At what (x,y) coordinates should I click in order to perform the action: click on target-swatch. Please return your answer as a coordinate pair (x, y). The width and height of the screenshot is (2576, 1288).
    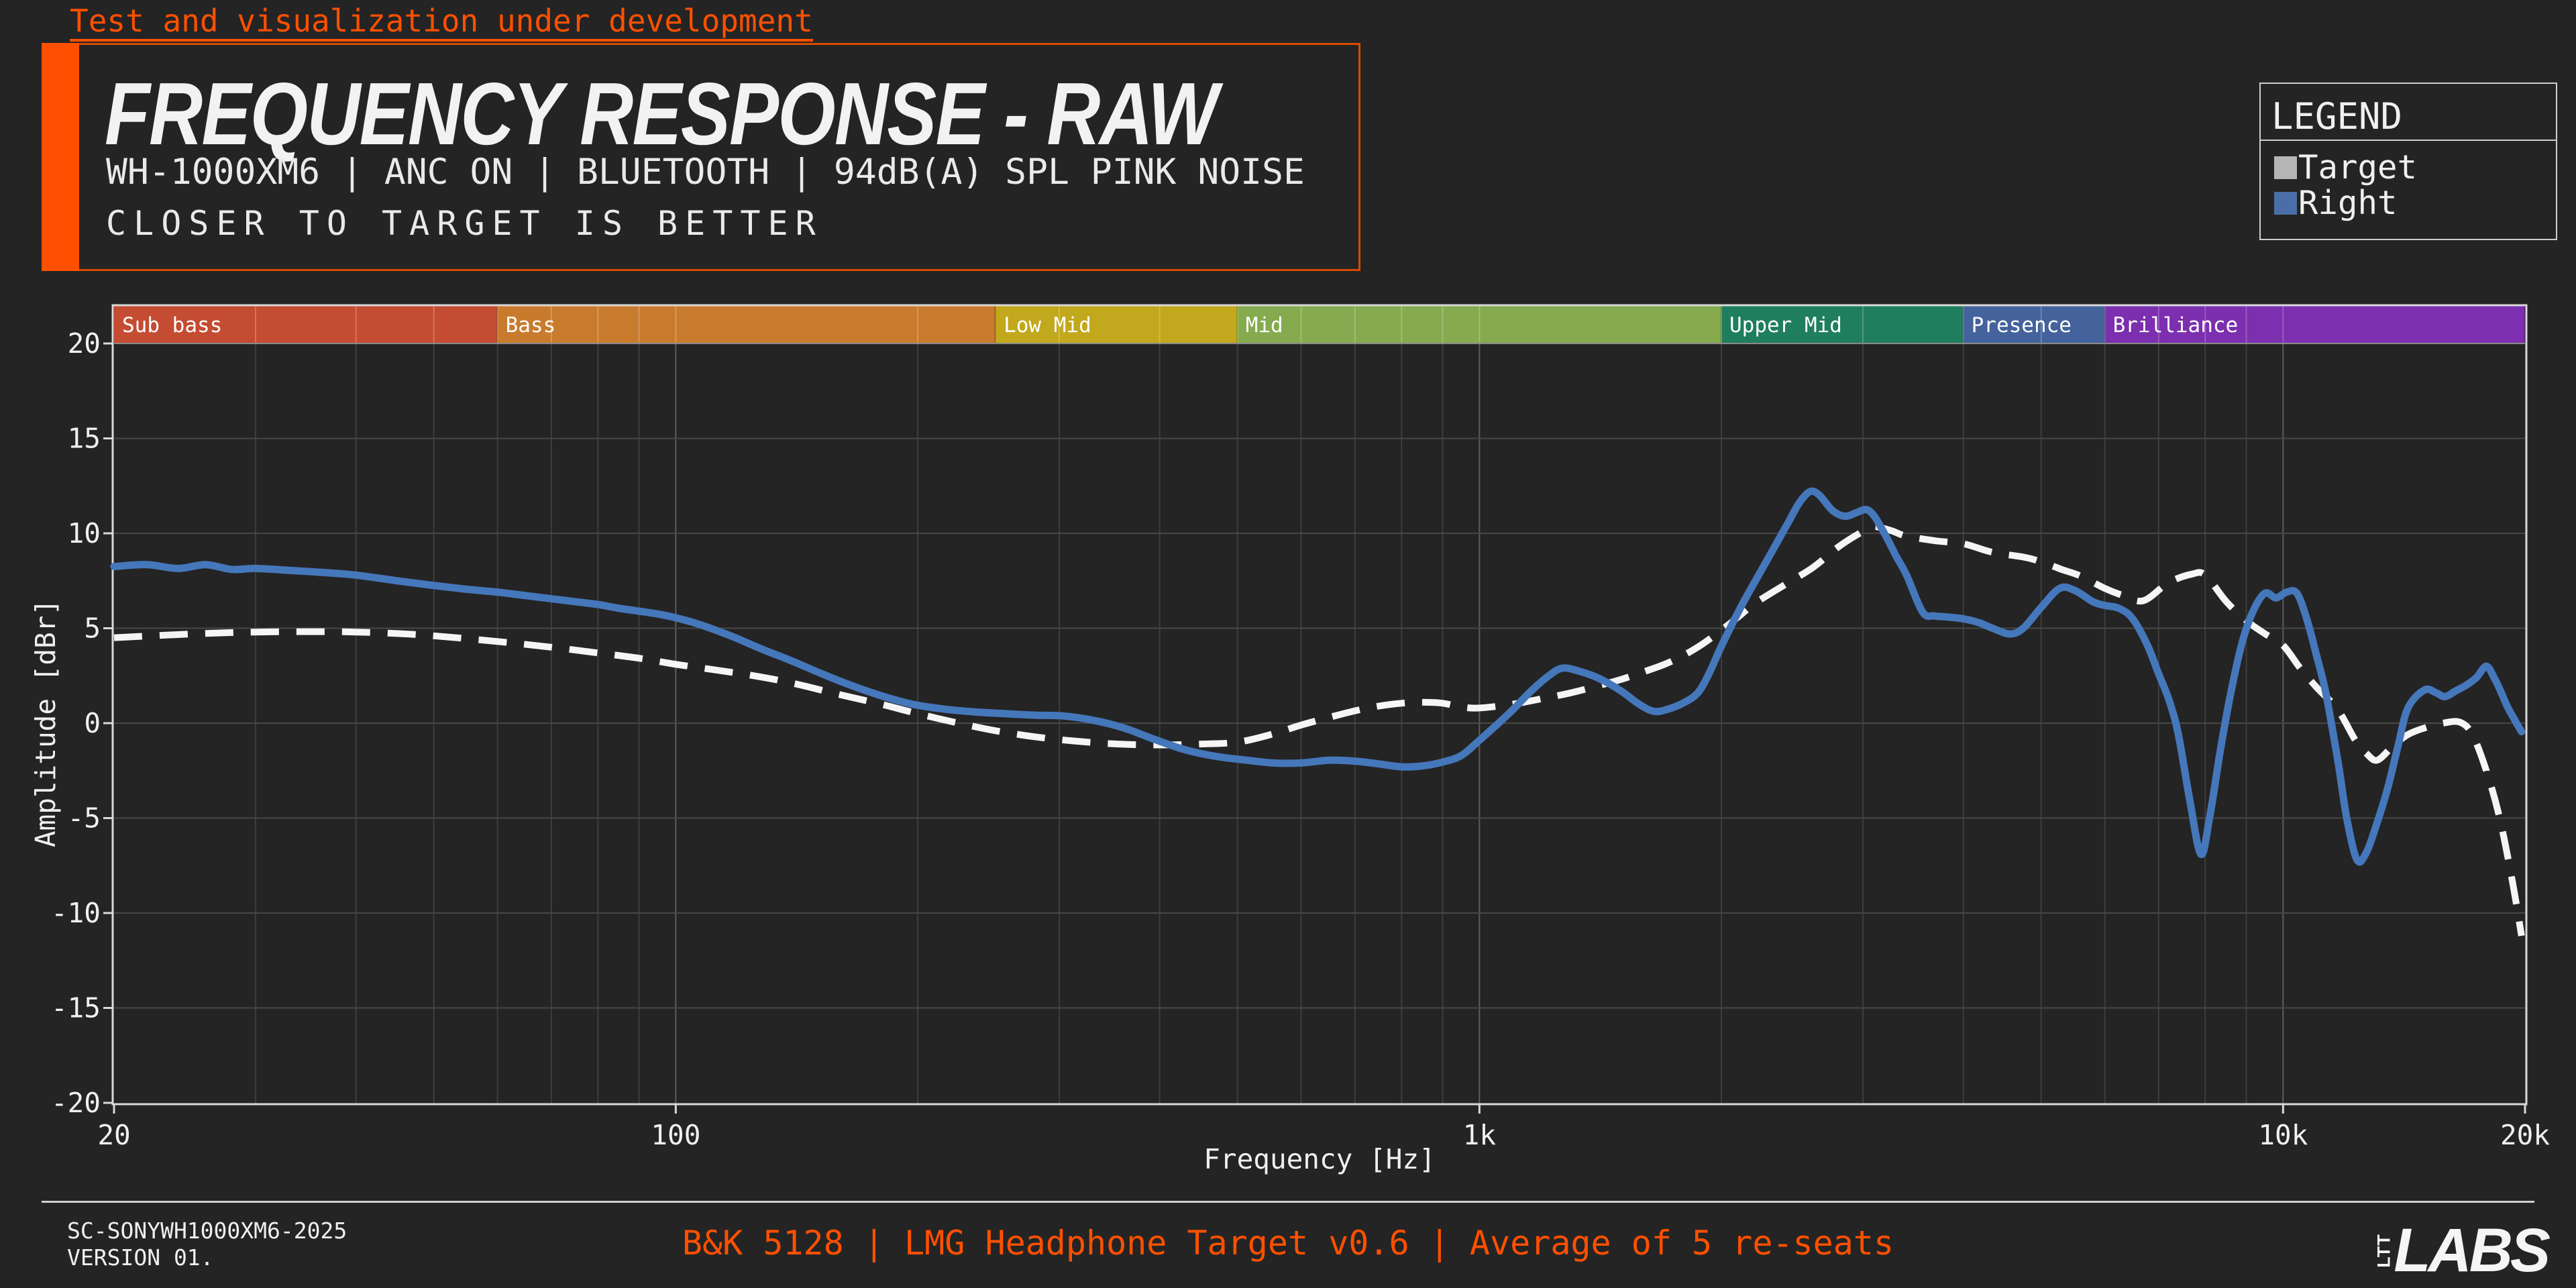
    Looking at the image, I should click on (2285, 167).